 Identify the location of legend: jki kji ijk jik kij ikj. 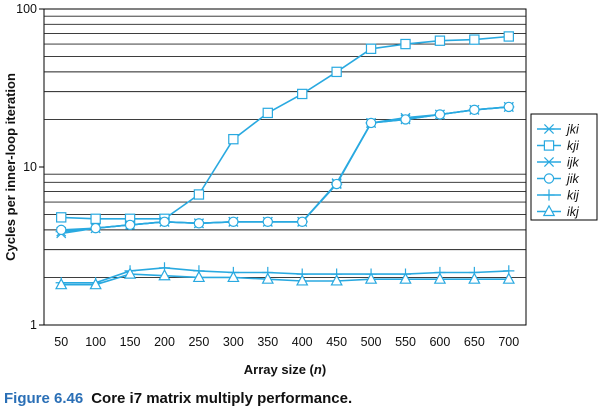
(558, 171).